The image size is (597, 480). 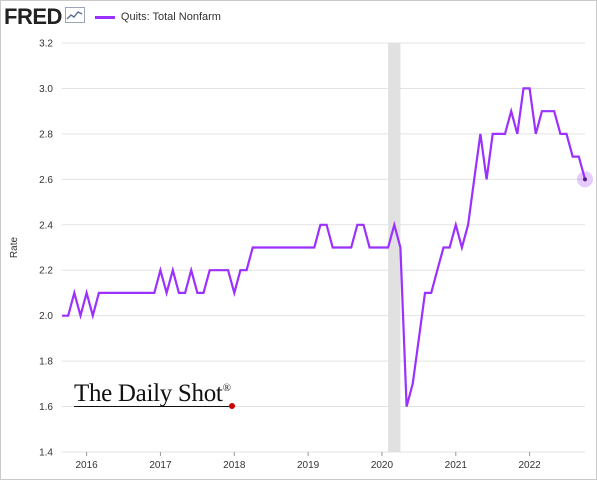 What do you see at coordinates (46, 407) in the screenshot?
I see `y-tick-label: 1.6` at bounding box center [46, 407].